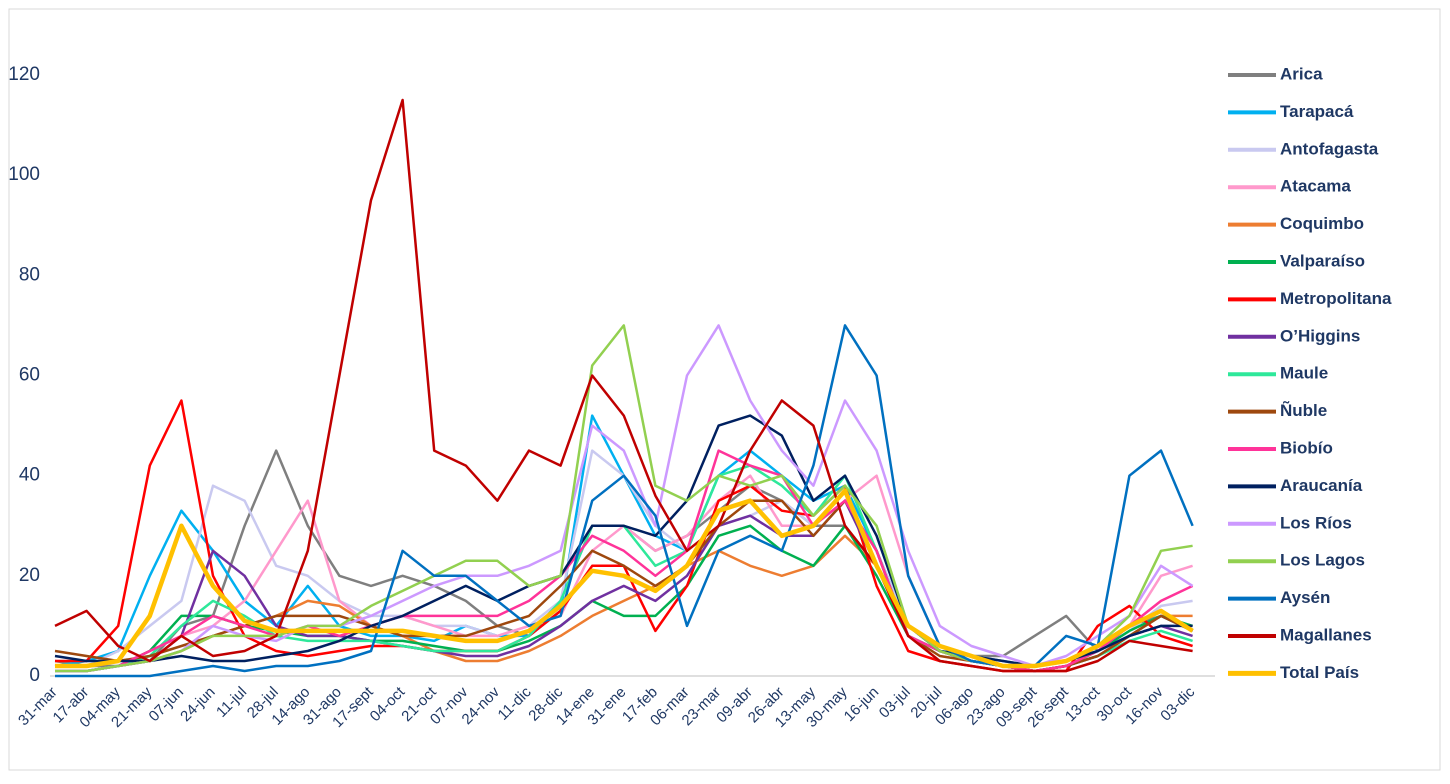 The height and width of the screenshot is (784, 1450). Describe the element at coordinates (1315, 186) in the screenshot. I see `legend-label: Atacama` at that location.